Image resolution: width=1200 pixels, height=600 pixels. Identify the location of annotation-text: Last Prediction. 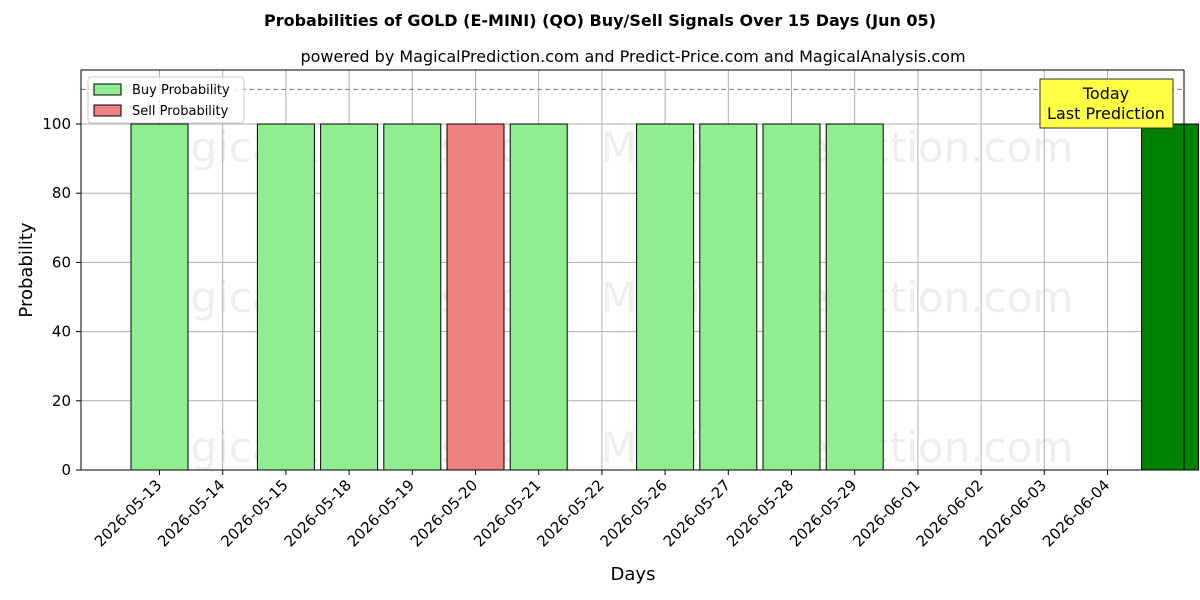
(1106, 113).